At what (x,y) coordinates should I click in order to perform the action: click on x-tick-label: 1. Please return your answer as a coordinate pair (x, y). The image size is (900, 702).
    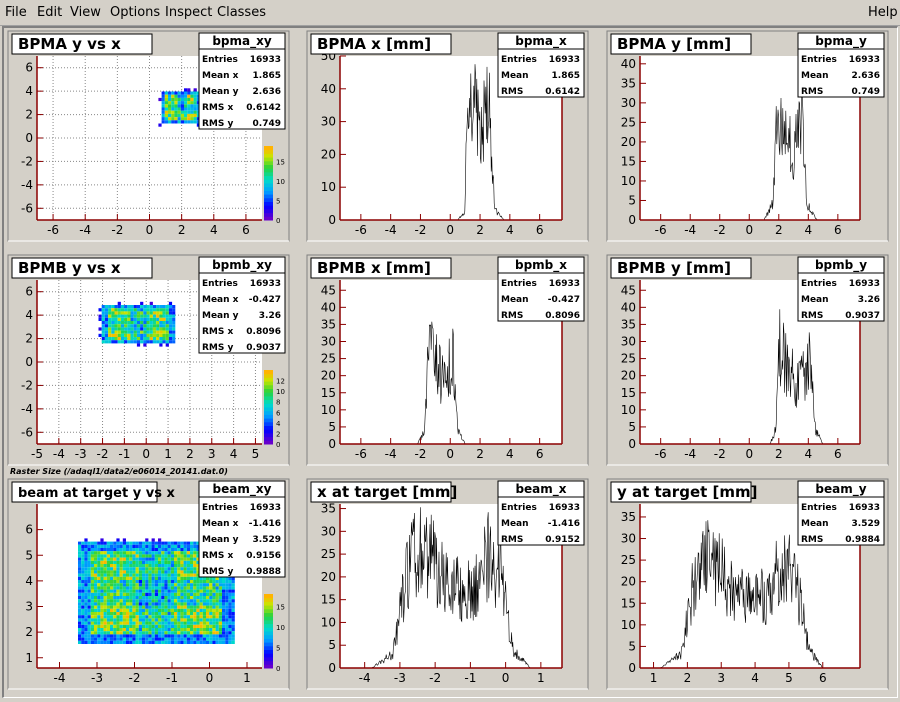
    Looking at the image, I should click on (654, 678).